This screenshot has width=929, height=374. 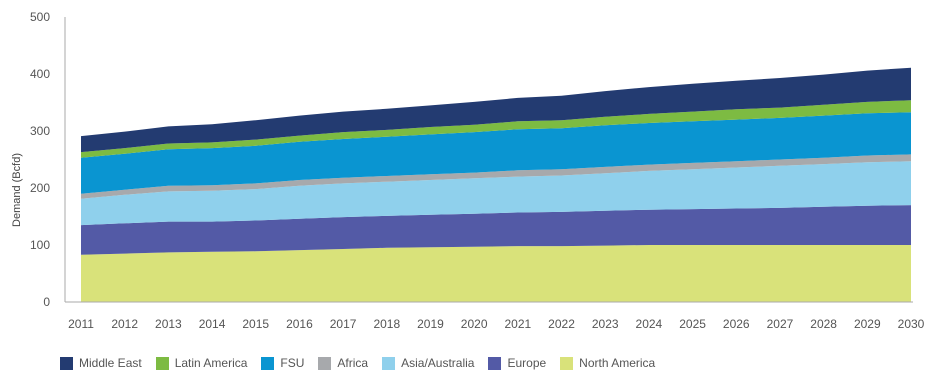 What do you see at coordinates (17, 190) in the screenshot?
I see `y-axis-title: Demand (Bcfd)` at bounding box center [17, 190].